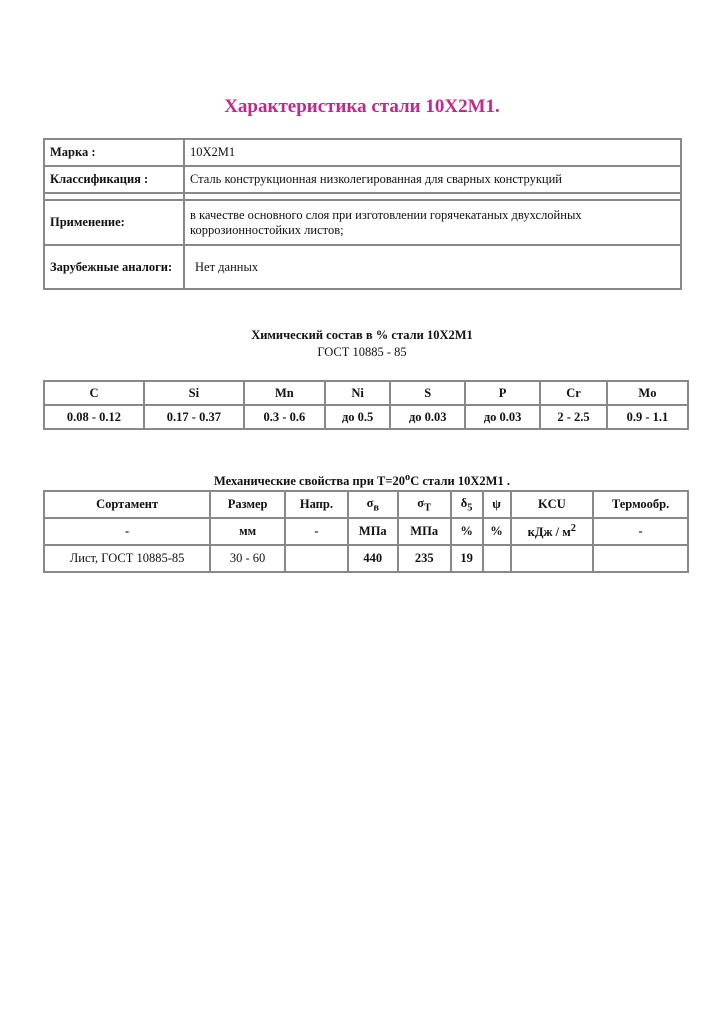  Describe the element at coordinates (573, 528) in the screenshot. I see `unit-sup: 2` at that location.